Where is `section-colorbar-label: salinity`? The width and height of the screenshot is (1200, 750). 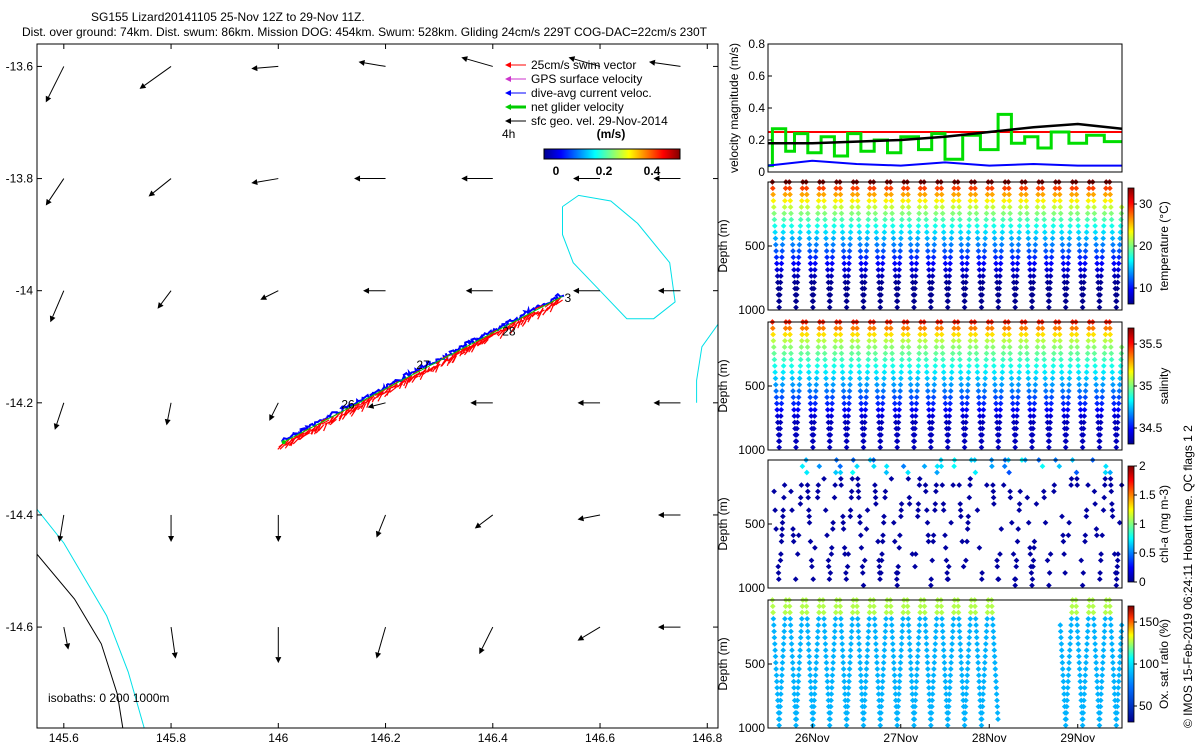 section-colorbar-label: salinity is located at coordinates (1164, 386).